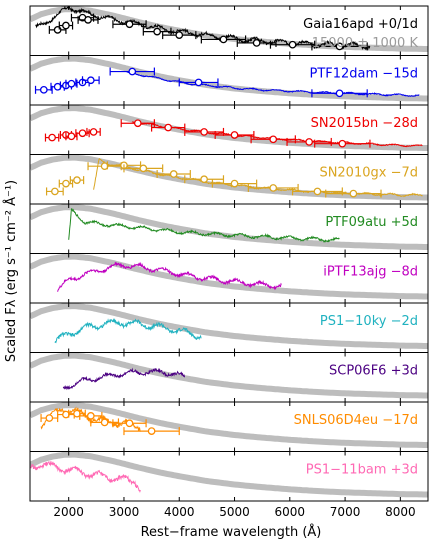  What do you see at coordinates (290, 512) in the screenshot?
I see `x-tick-label: 6000` at bounding box center [290, 512].